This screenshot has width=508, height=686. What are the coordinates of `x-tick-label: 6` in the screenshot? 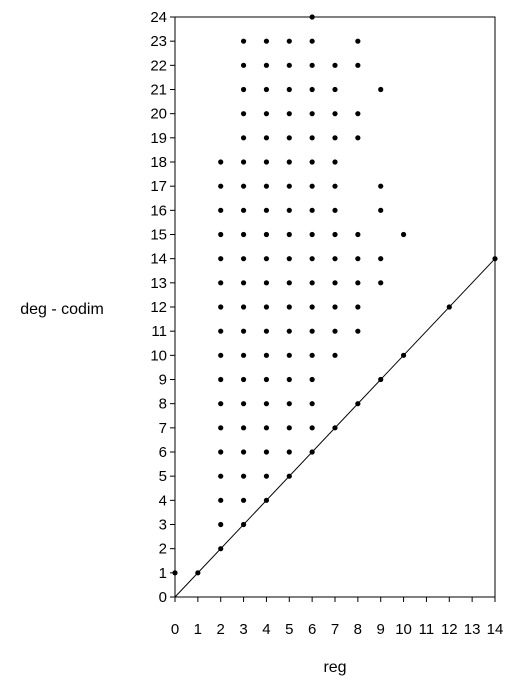 It's located at (312, 629).